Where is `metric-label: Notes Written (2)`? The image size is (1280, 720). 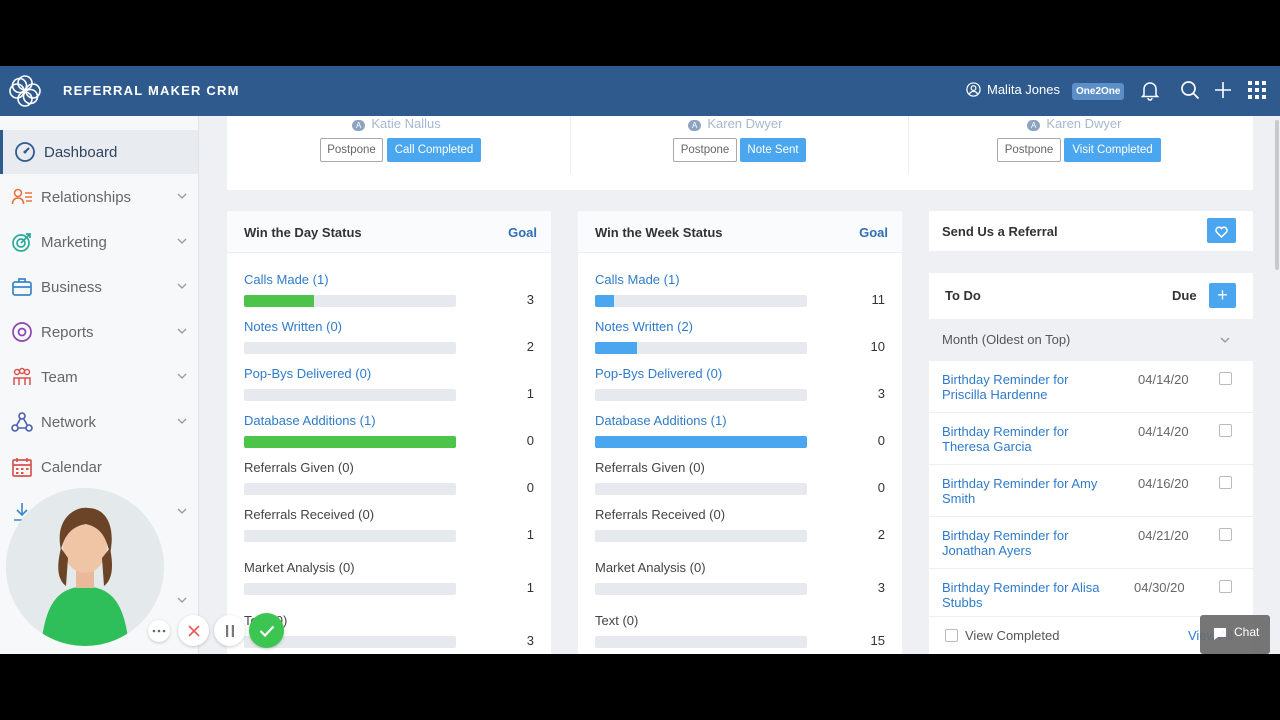
metric-label: Notes Written (2) is located at coordinates (644, 326).